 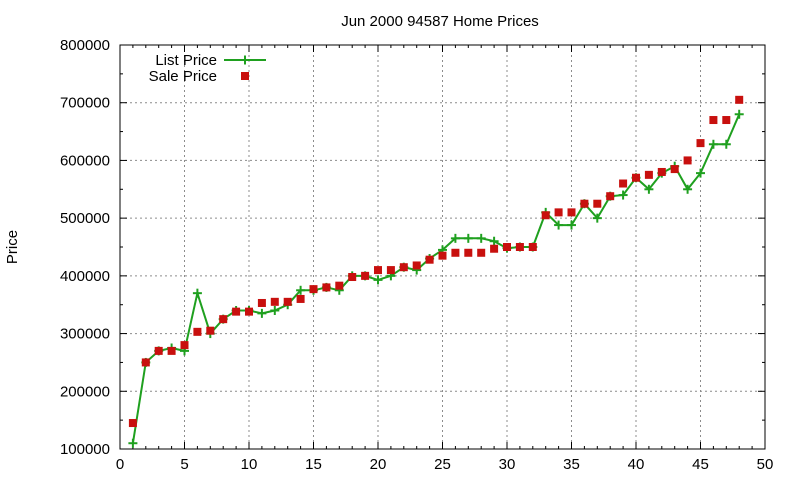 What do you see at coordinates (245, 76) in the screenshot?
I see `legend-square-marker` at bounding box center [245, 76].